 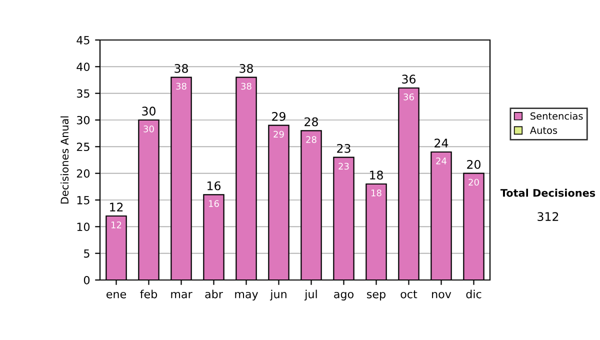 I want to click on text: Total Decisiones, so click(x=548, y=192).